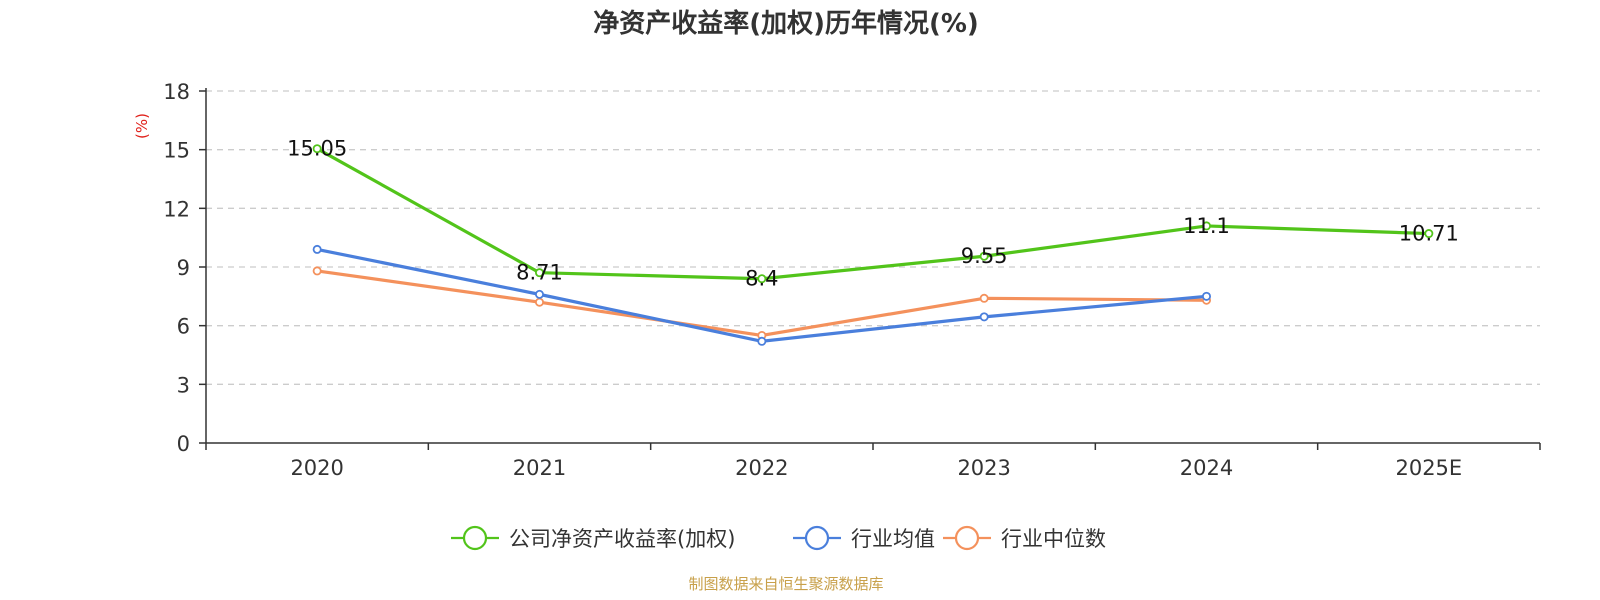 Image resolution: width=1600 pixels, height=600 pixels. I want to click on data-label: 9.55, so click(984, 256).